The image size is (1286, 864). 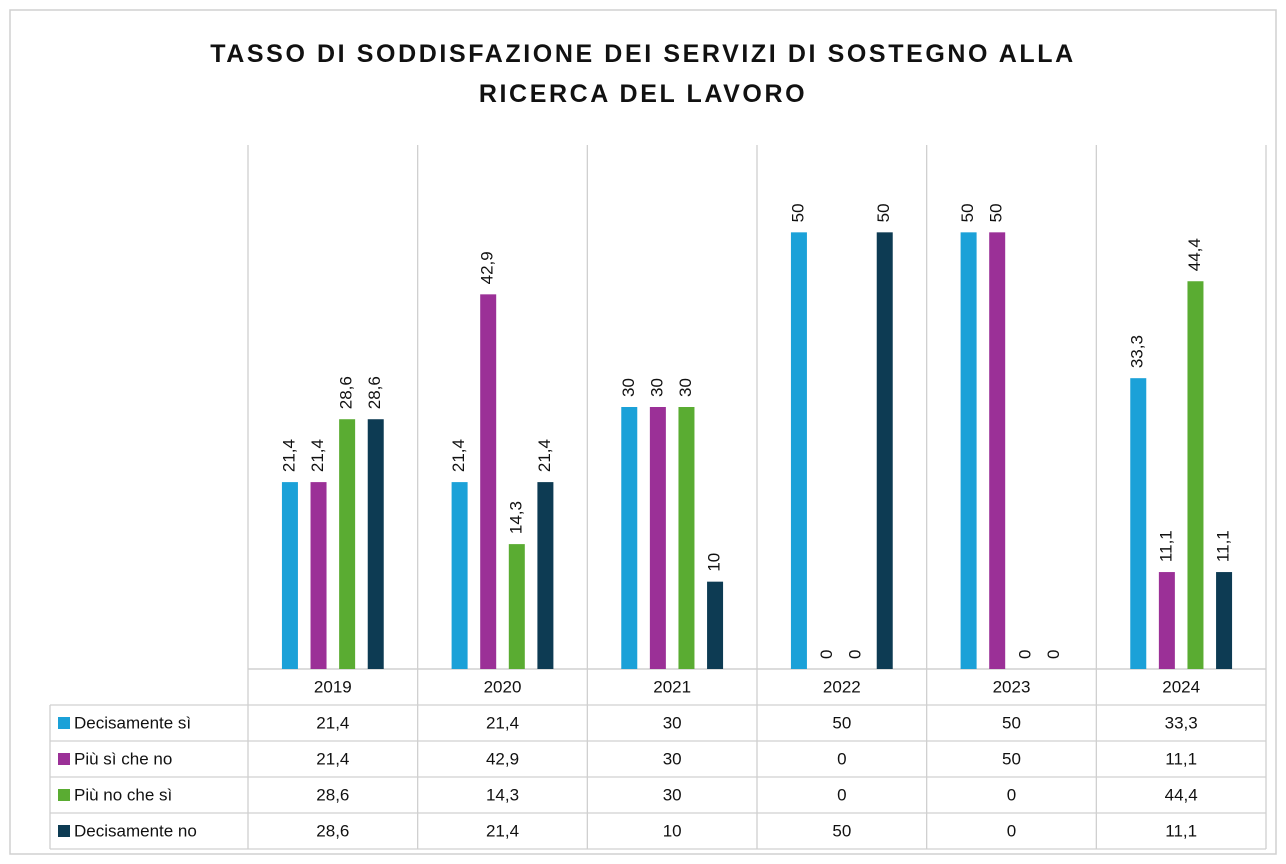 What do you see at coordinates (333, 686) in the screenshot?
I see `x-tick-label: 2019` at bounding box center [333, 686].